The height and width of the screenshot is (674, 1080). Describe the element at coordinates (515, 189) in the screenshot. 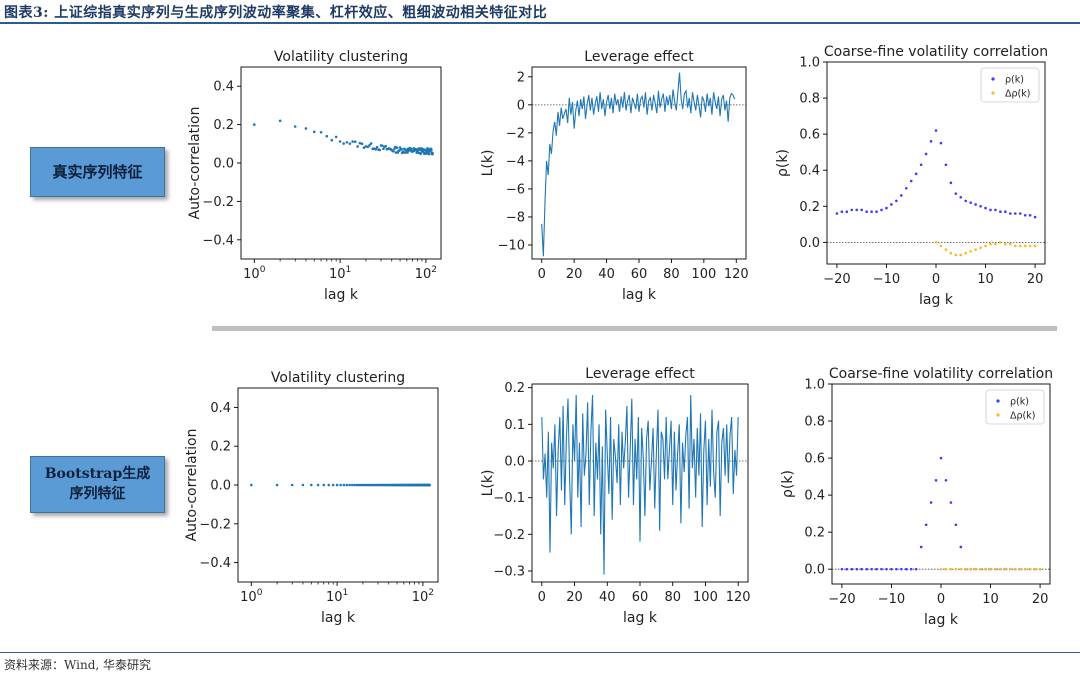

I see `y-tick-label: −6` at that location.